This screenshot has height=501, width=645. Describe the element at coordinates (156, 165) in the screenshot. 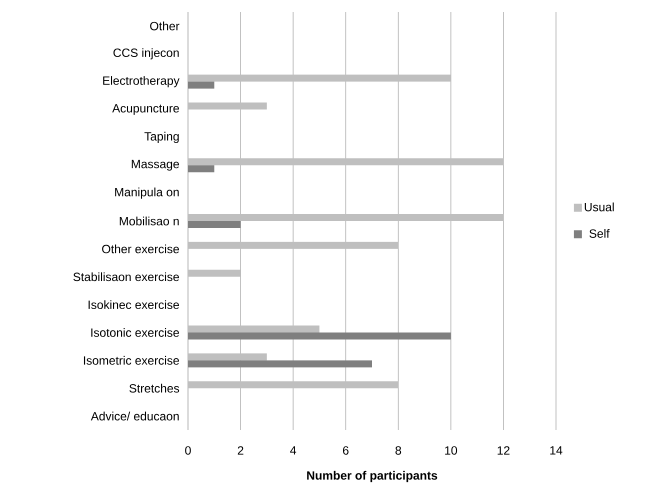

I see `y-tick-label: Massage` at that location.